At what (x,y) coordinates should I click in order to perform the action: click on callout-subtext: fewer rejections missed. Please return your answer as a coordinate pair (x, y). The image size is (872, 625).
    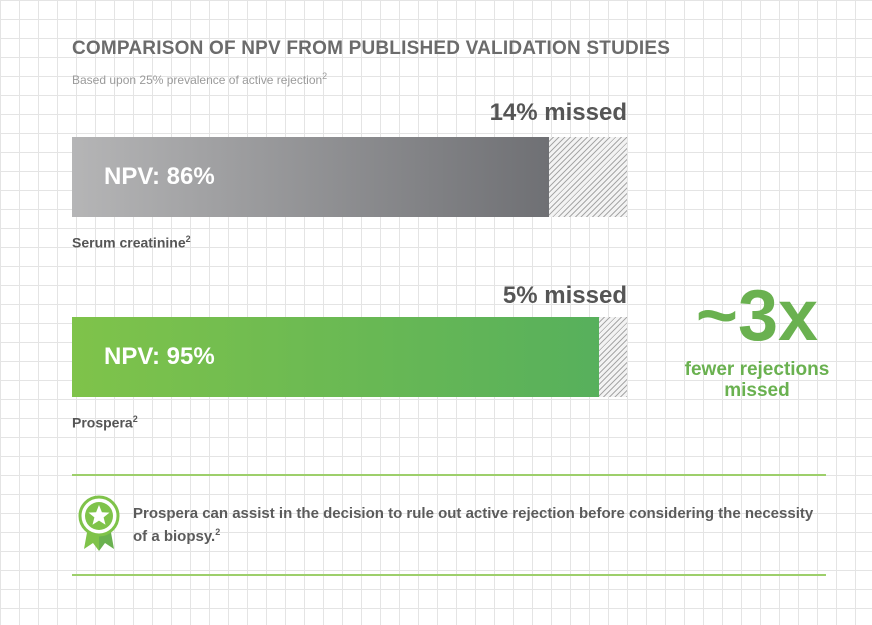
    Looking at the image, I should click on (757, 380).